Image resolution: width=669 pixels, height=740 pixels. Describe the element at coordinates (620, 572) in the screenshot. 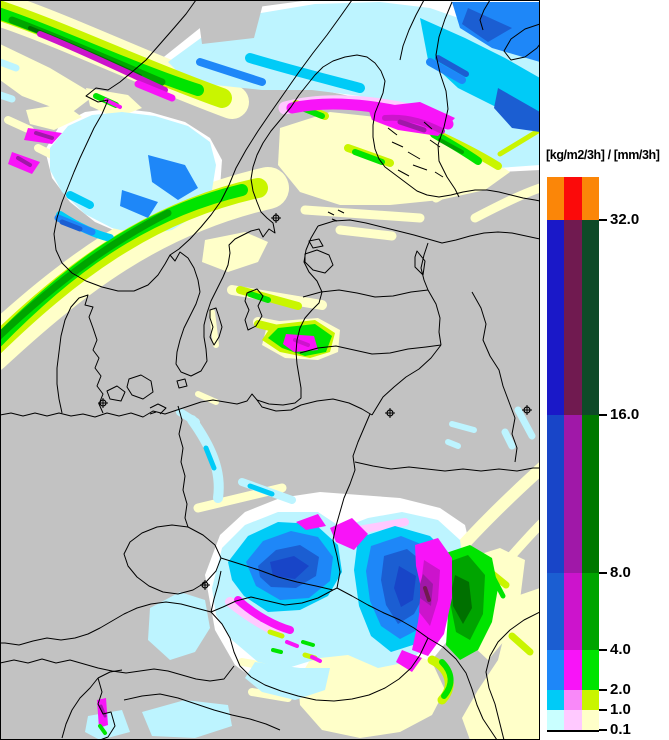

I see `legend-tick-label: 8.0` at that location.